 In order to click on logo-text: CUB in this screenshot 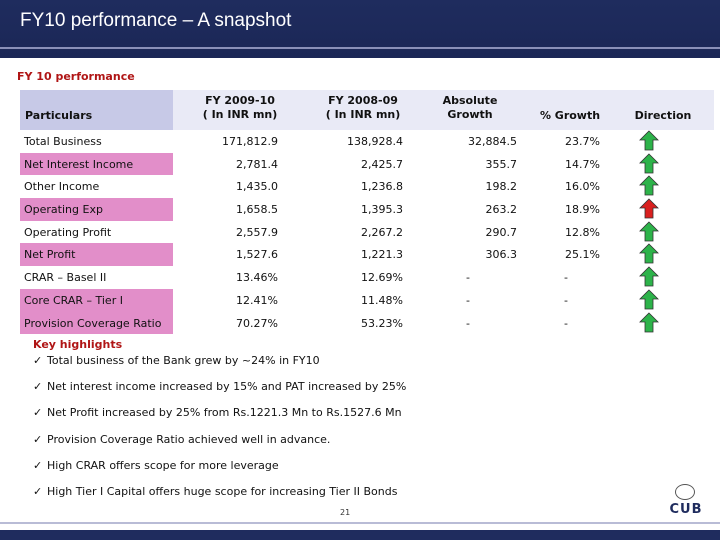, I will do `click(686, 509)`.